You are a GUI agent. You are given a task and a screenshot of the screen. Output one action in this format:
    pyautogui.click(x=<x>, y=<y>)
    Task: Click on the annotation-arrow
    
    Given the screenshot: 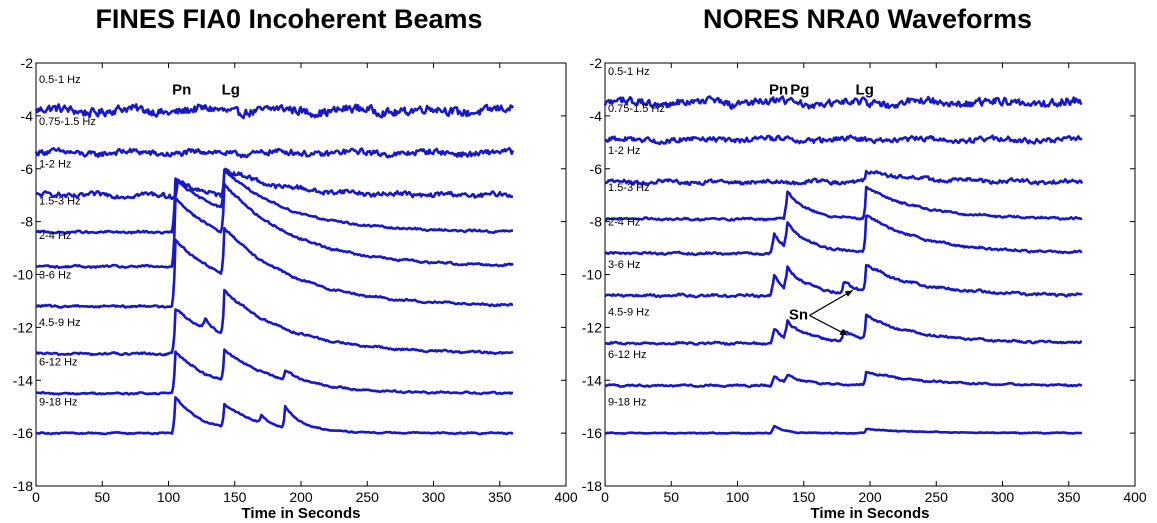 What is the action you would take?
    pyautogui.click(x=831, y=302)
    